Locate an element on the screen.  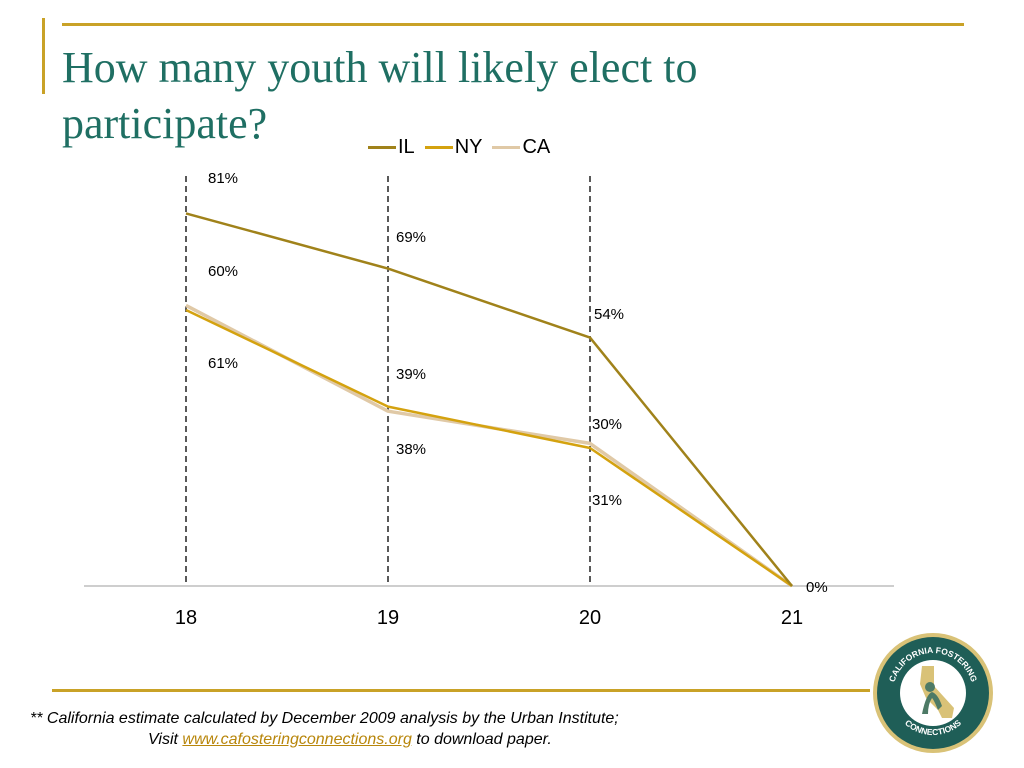
data-label-10: 0% is located at coordinates (817, 587).